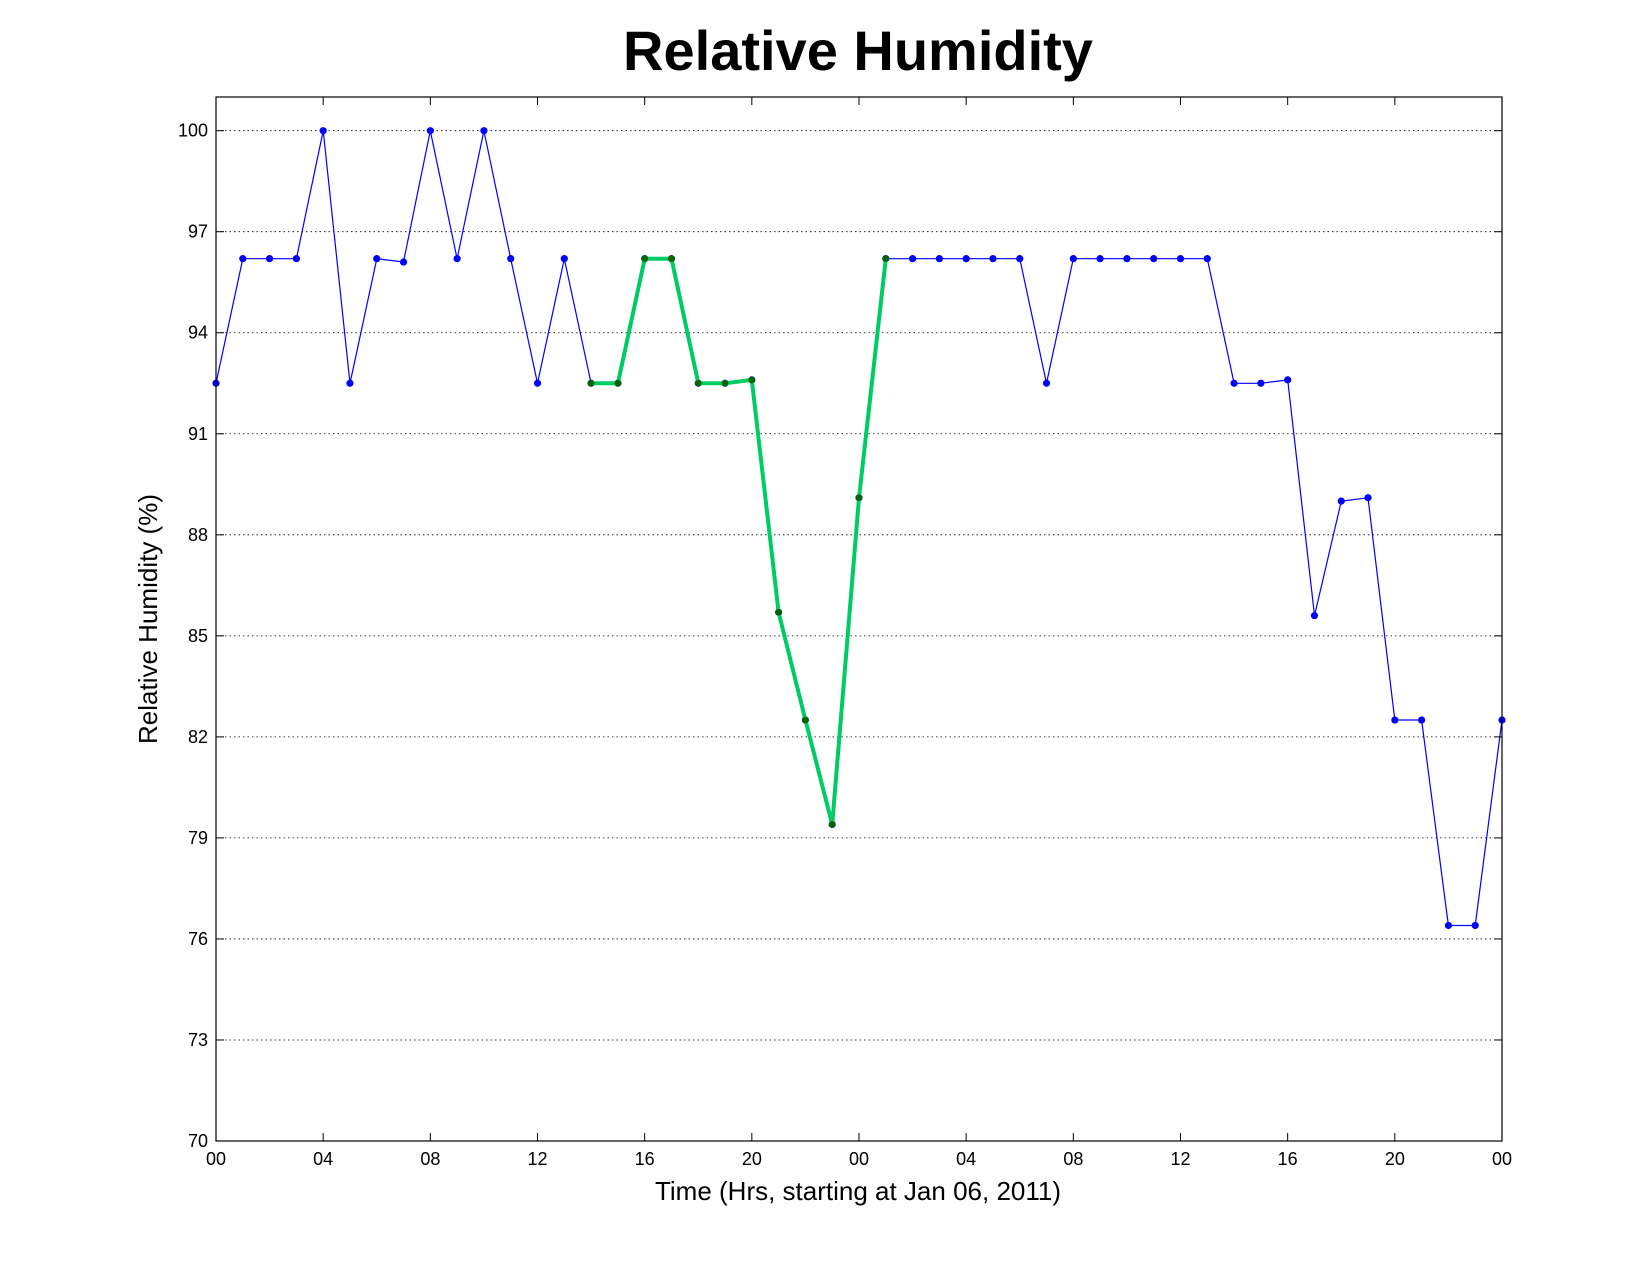 Image resolution: width=1650 pixels, height=1275 pixels. I want to click on y-axis-label: Relative Humidity (%), so click(148, 619).